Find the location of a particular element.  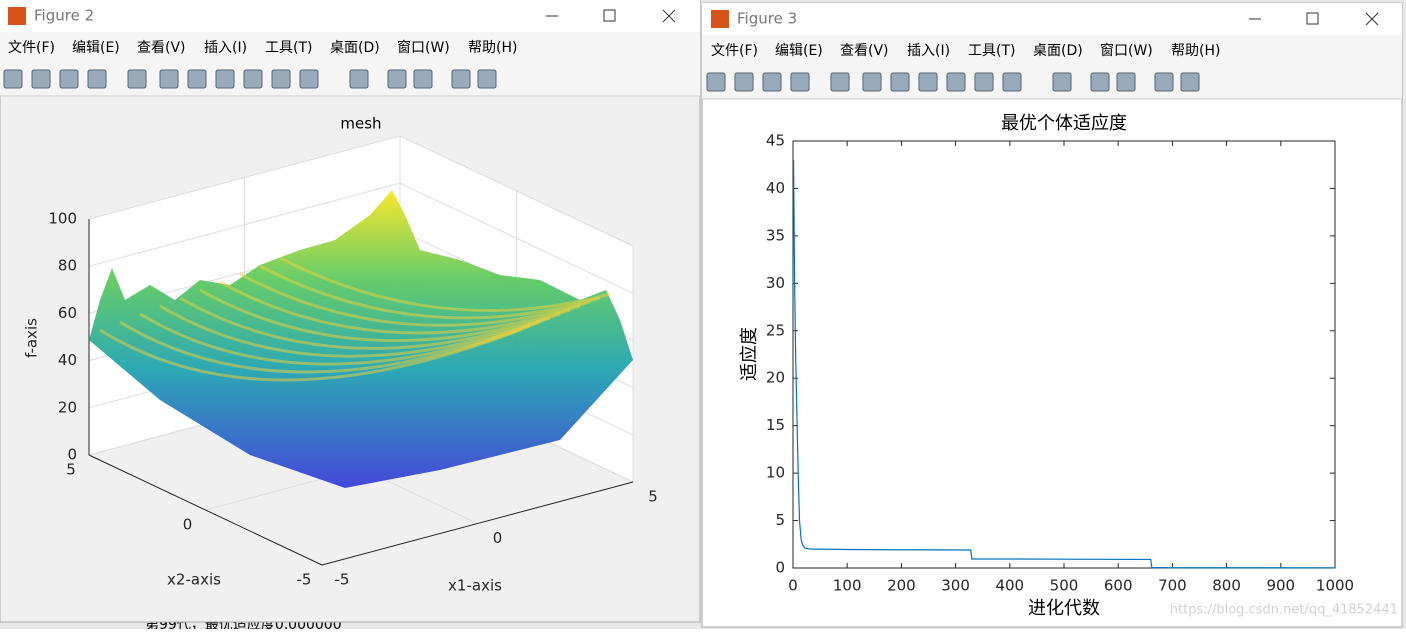

x-tick-label: 200 is located at coordinates (901, 586).